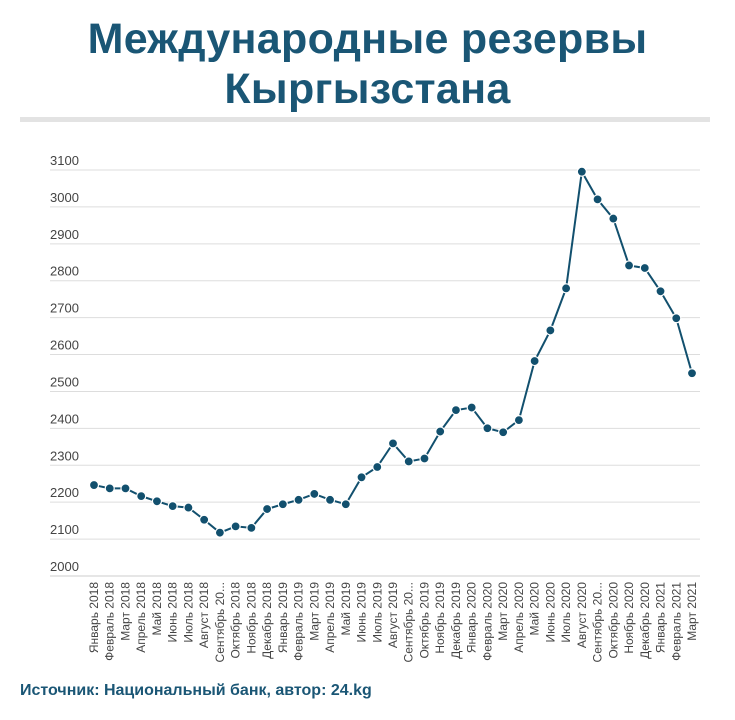  What do you see at coordinates (283, 617) in the screenshot?
I see `x-tick-label: Январь 2019` at bounding box center [283, 617].